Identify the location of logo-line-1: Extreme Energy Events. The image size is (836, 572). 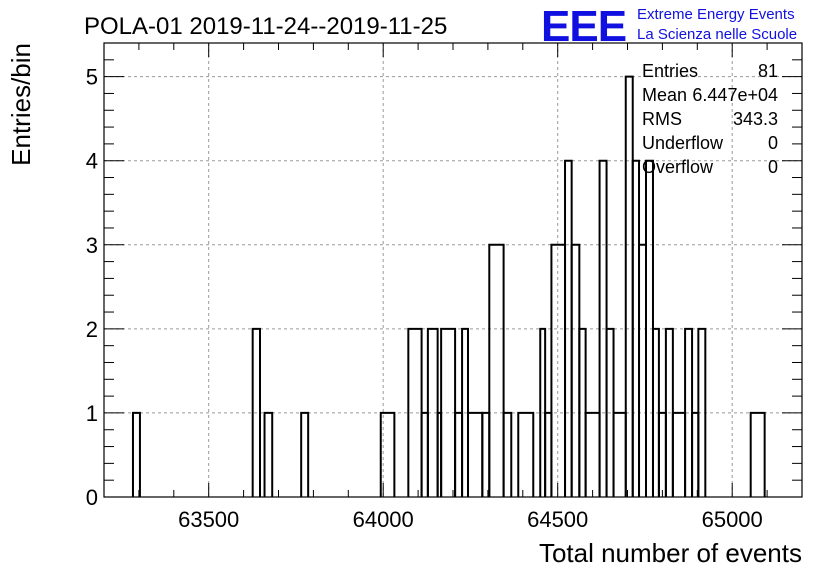
(716, 14).